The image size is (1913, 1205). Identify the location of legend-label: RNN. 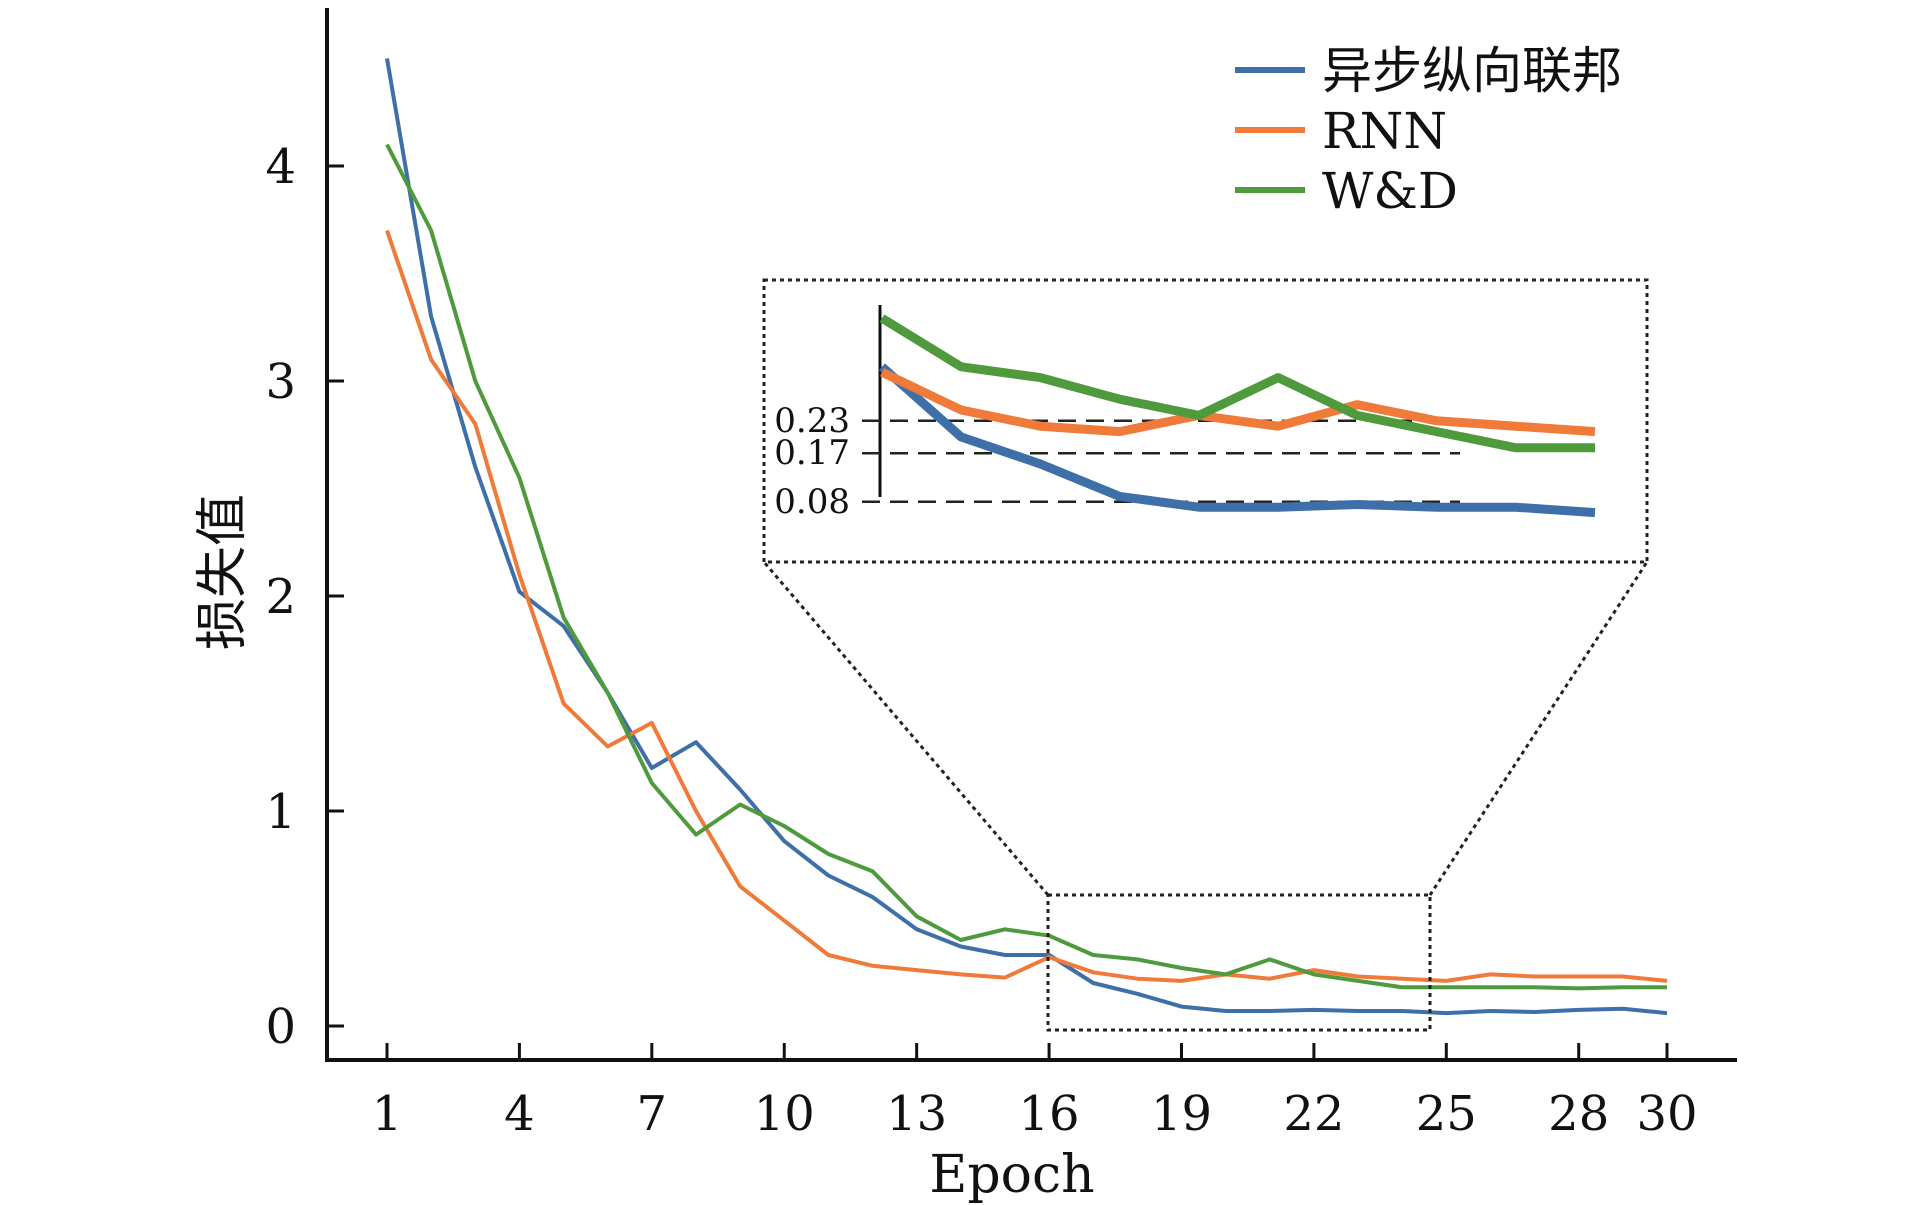
(1384, 131).